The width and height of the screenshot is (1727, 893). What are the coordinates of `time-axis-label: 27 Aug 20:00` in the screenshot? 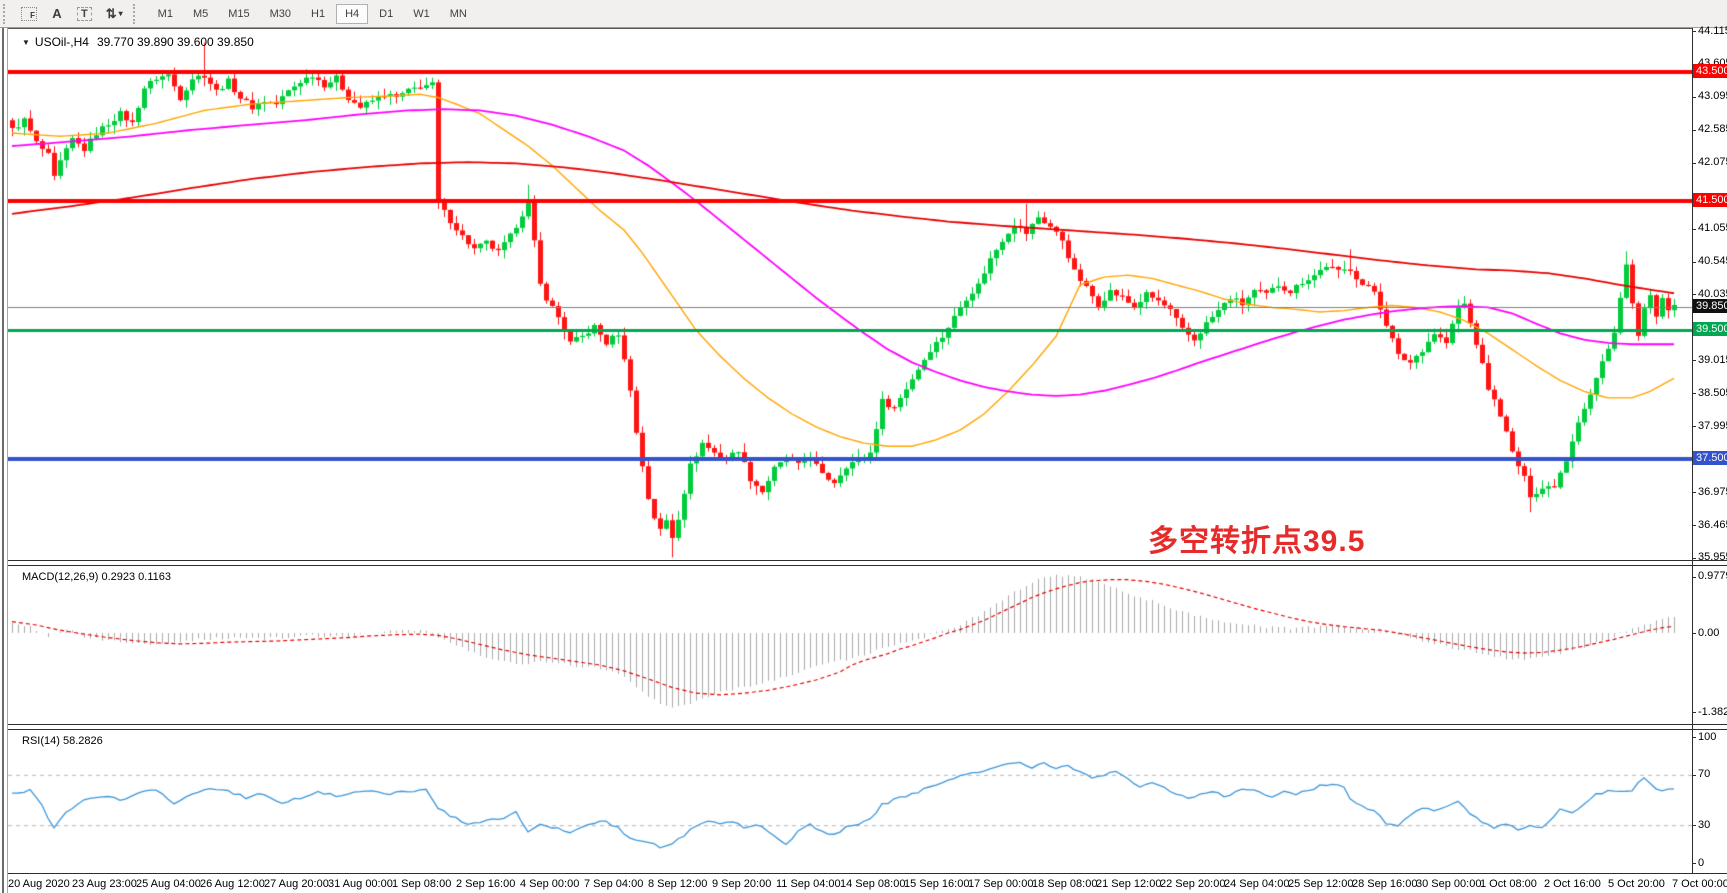 It's located at (296, 884).